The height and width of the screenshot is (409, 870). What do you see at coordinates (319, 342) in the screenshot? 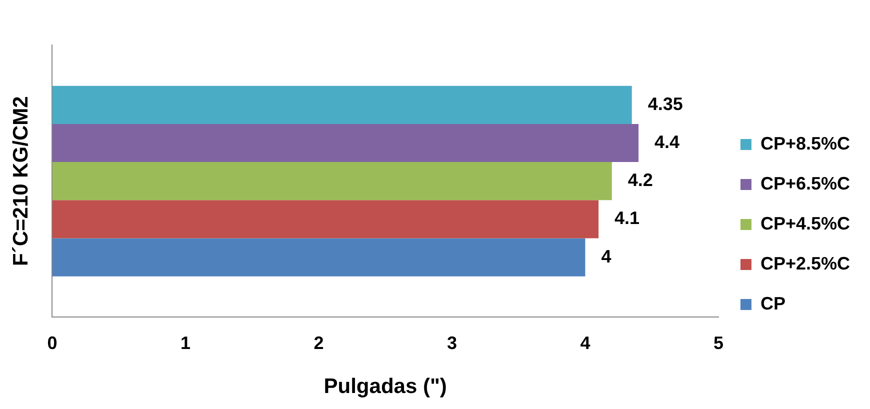
I see `x-tick-label: 2` at bounding box center [319, 342].